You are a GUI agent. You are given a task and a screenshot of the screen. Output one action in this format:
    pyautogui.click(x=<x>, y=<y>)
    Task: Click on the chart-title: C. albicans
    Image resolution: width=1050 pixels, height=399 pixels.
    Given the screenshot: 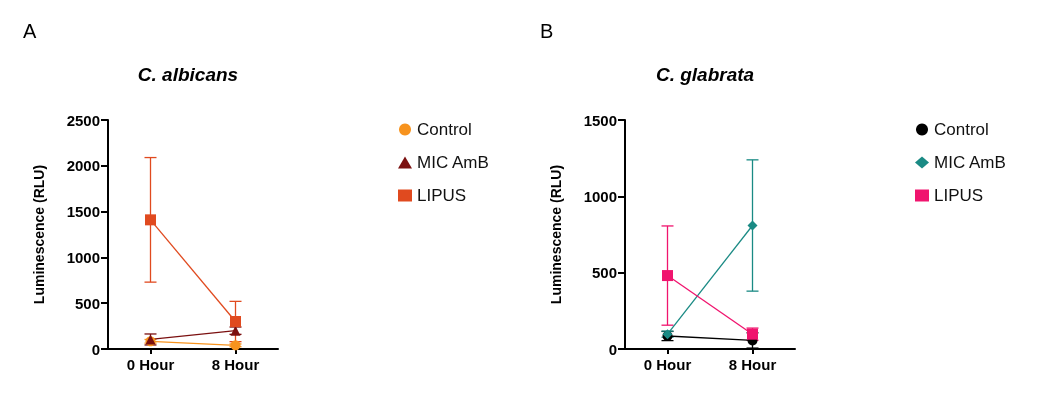 What is the action you would take?
    pyautogui.click(x=188, y=74)
    